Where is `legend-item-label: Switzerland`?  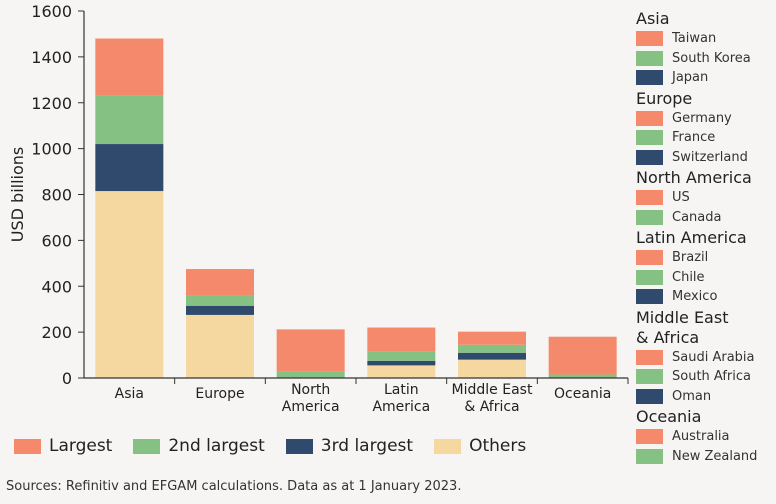 legend-item-label: Switzerland is located at coordinates (710, 157).